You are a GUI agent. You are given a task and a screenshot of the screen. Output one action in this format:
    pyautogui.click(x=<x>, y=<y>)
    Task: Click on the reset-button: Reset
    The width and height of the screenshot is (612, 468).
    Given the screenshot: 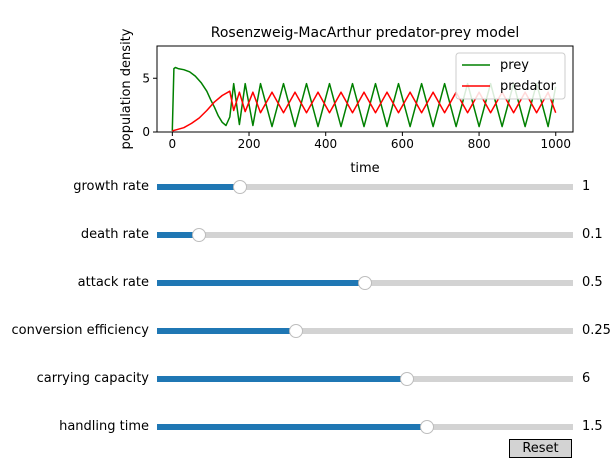 What is the action you would take?
    pyautogui.click(x=540, y=448)
    